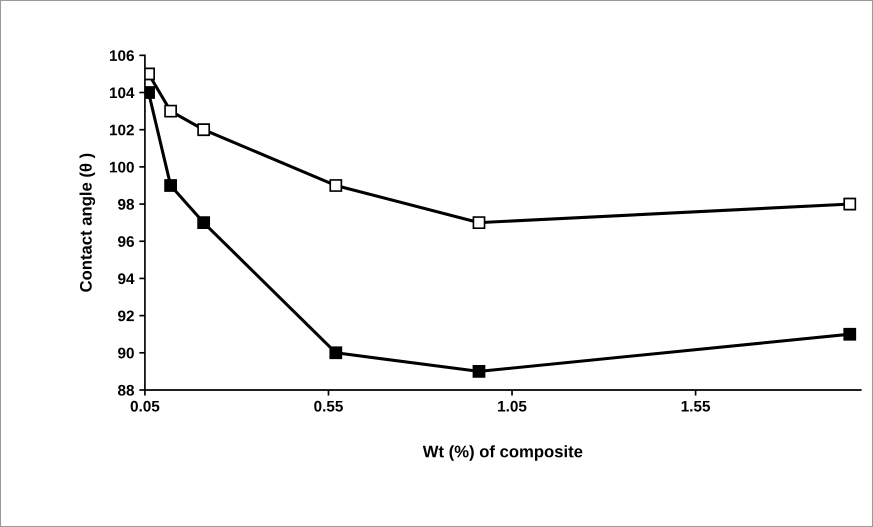 This screenshot has height=527, width=873. I want to click on y-tick-label: 104, so click(122, 92).